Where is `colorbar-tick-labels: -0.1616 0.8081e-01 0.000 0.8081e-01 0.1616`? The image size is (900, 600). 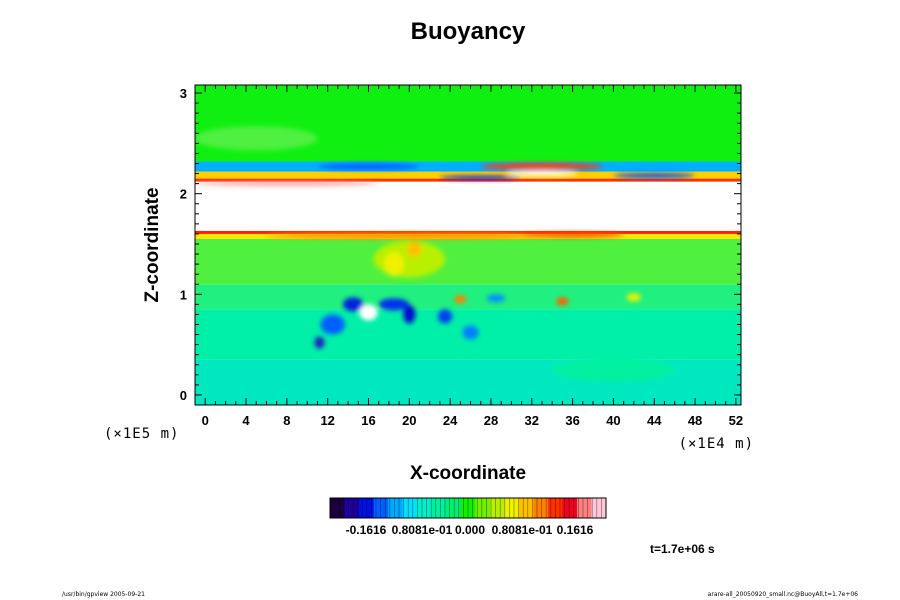 colorbar-tick-labels: -0.1616 0.8081e-01 0.000 0.8081e-01 0.1616 is located at coordinates (470, 530).